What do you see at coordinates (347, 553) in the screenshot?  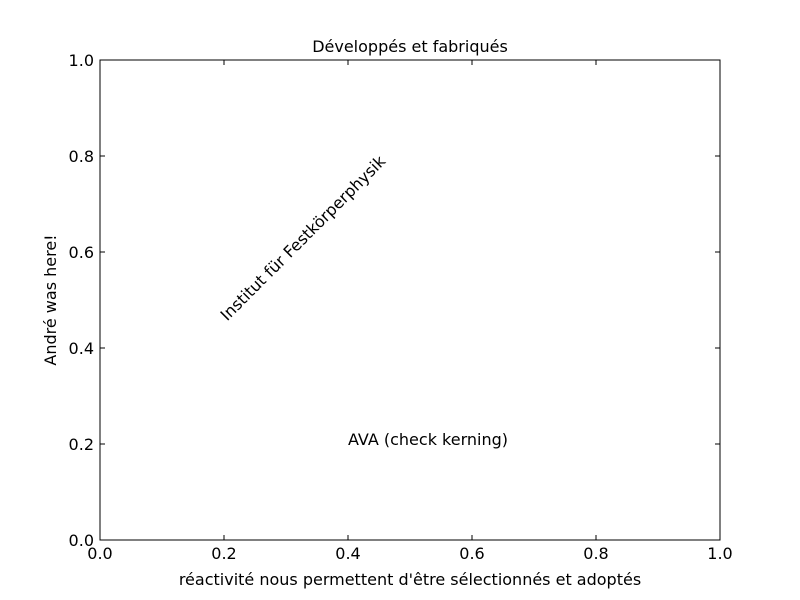 I see `x-tick-label: 0.4` at bounding box center [347, 553].